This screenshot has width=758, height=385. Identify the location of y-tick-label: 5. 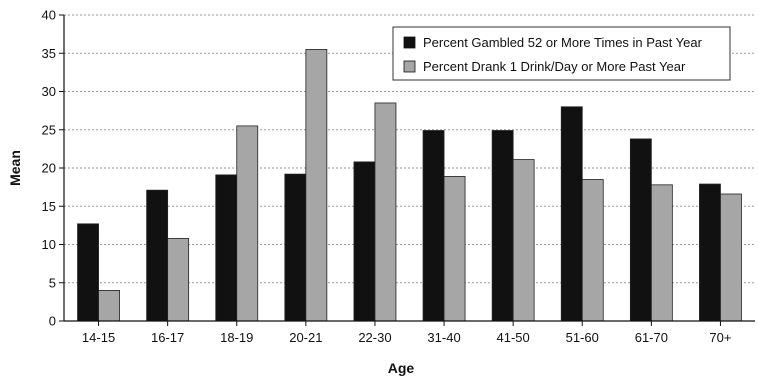
(52, 282).